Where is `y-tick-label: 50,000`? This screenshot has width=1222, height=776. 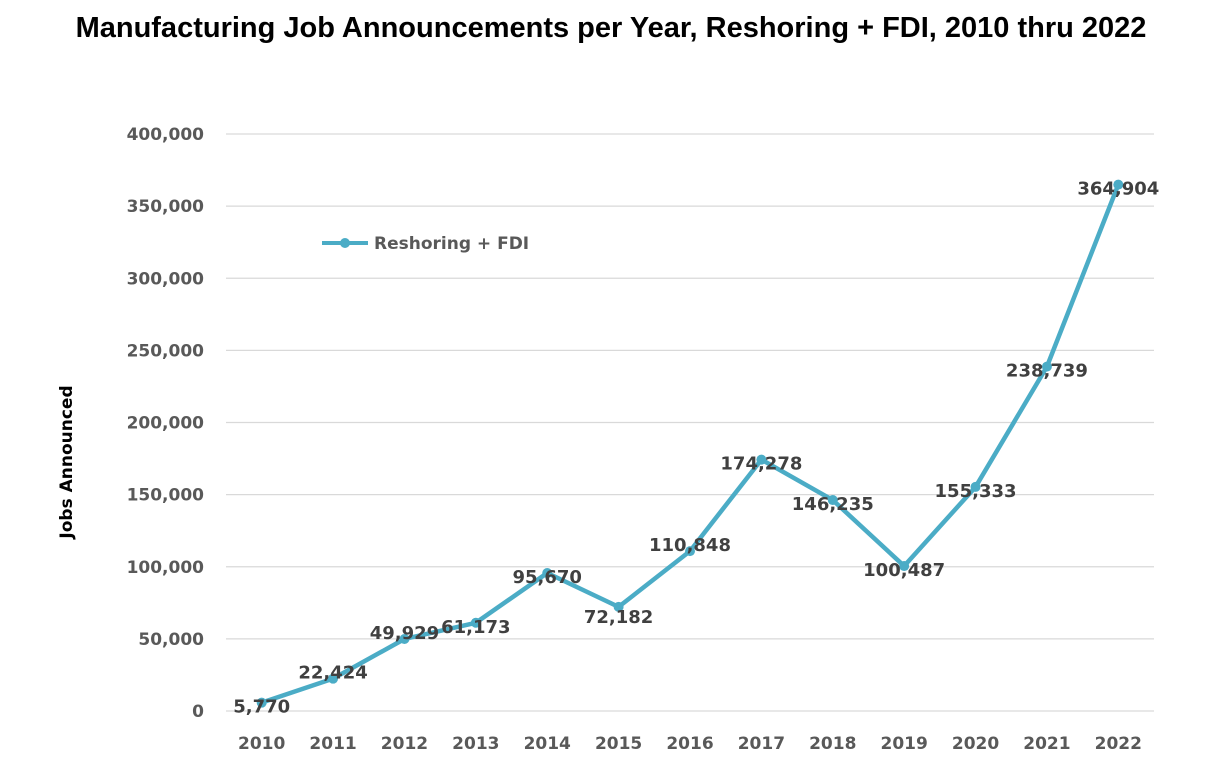 y-tick-label: 50,000 is located at coordinates (171, 640).